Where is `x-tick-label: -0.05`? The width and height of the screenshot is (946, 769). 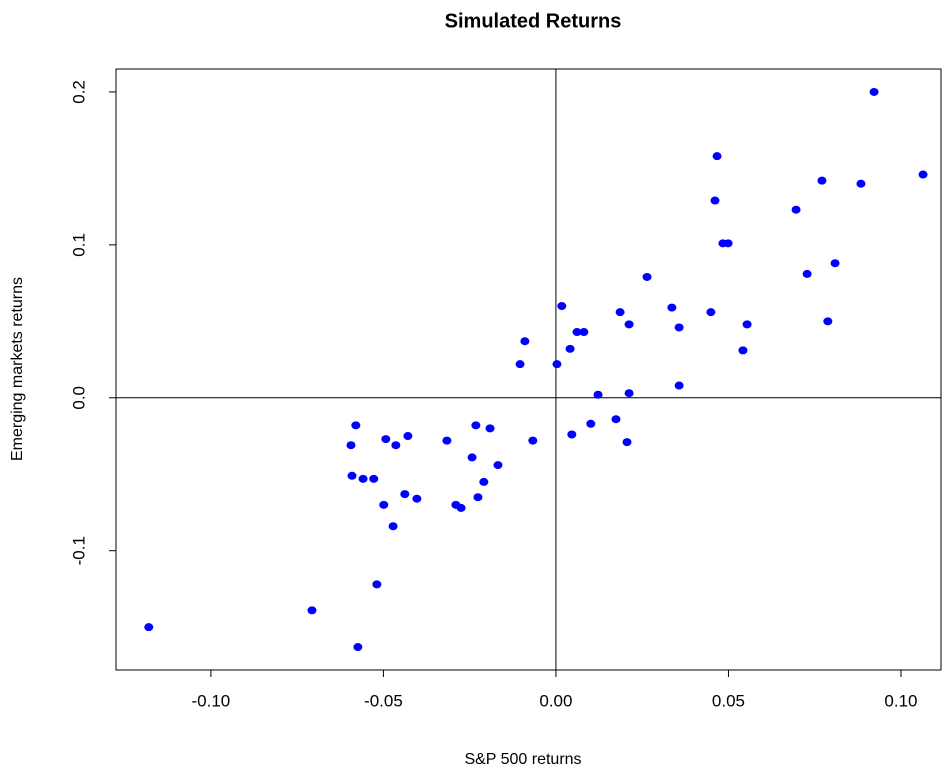
x-tick-label: -0.05 is located at coordinates (383, 700).